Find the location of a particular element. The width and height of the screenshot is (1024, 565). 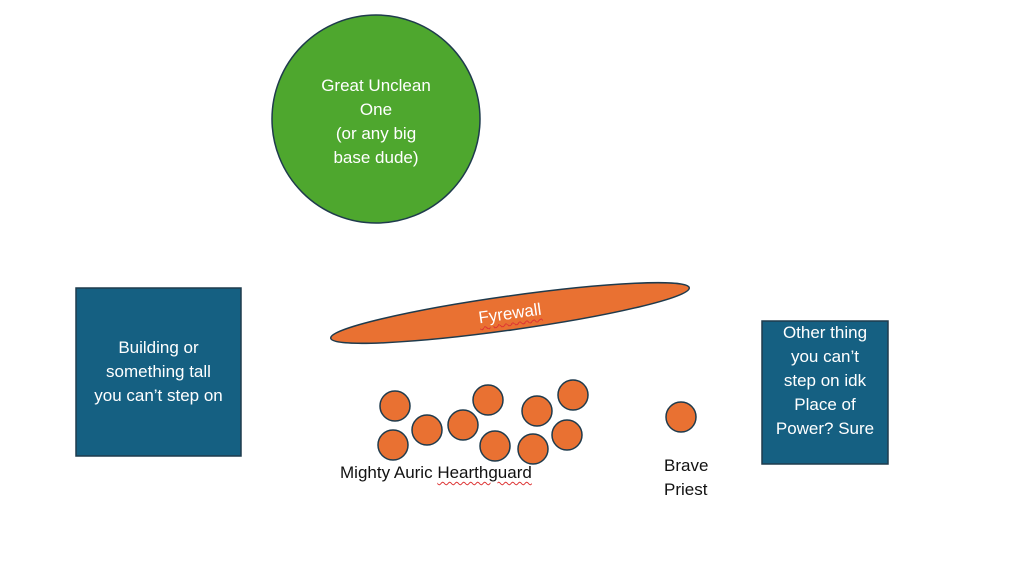

hearthguard-unit is located at coordinates (483, 422).